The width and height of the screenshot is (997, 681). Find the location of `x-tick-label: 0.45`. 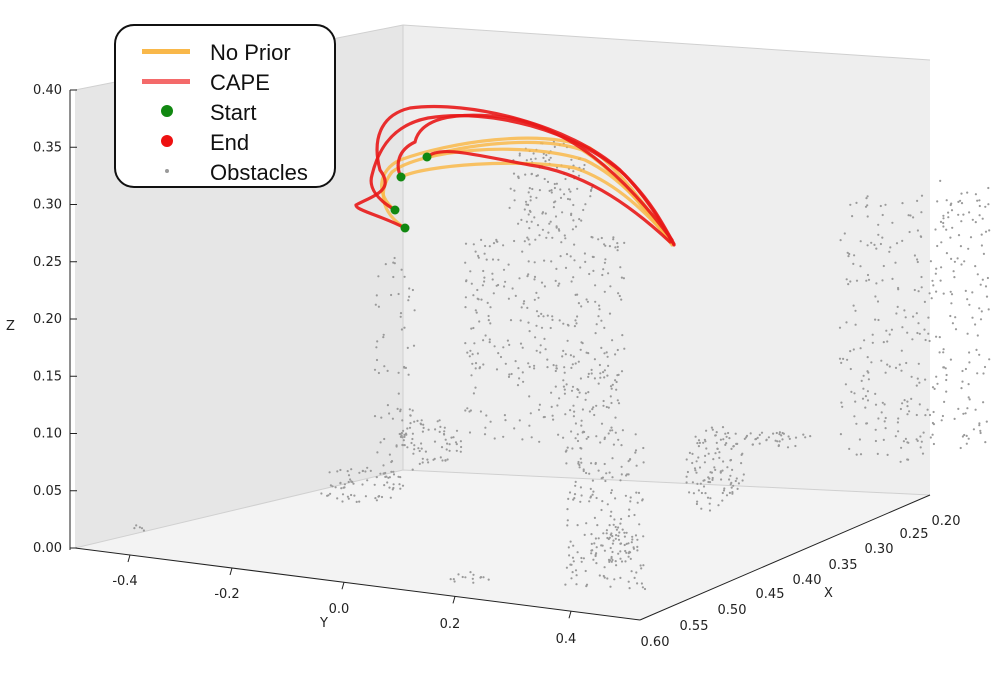

x-tick-label: 0.45 is located at coordinates (770, 594).